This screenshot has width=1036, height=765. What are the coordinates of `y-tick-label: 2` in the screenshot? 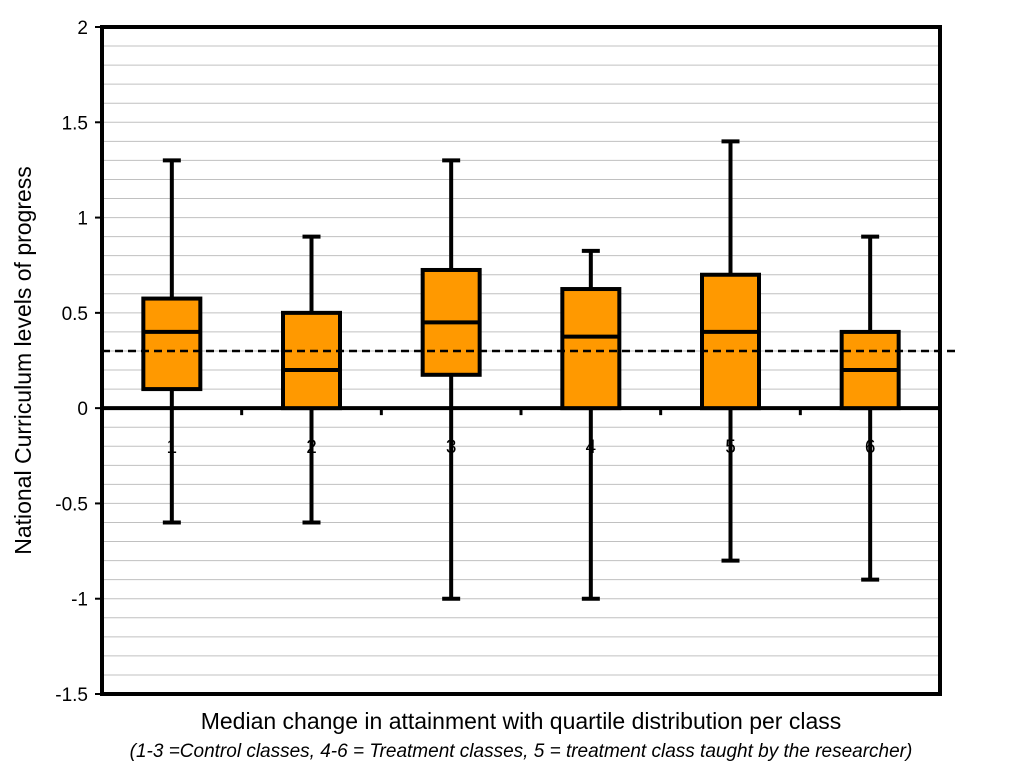 It's located at (82, 28).